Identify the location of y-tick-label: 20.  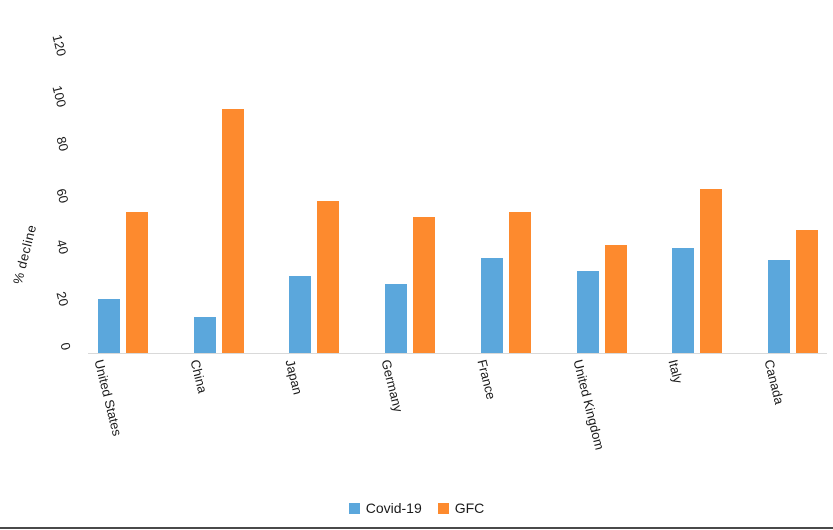
(62, 298).